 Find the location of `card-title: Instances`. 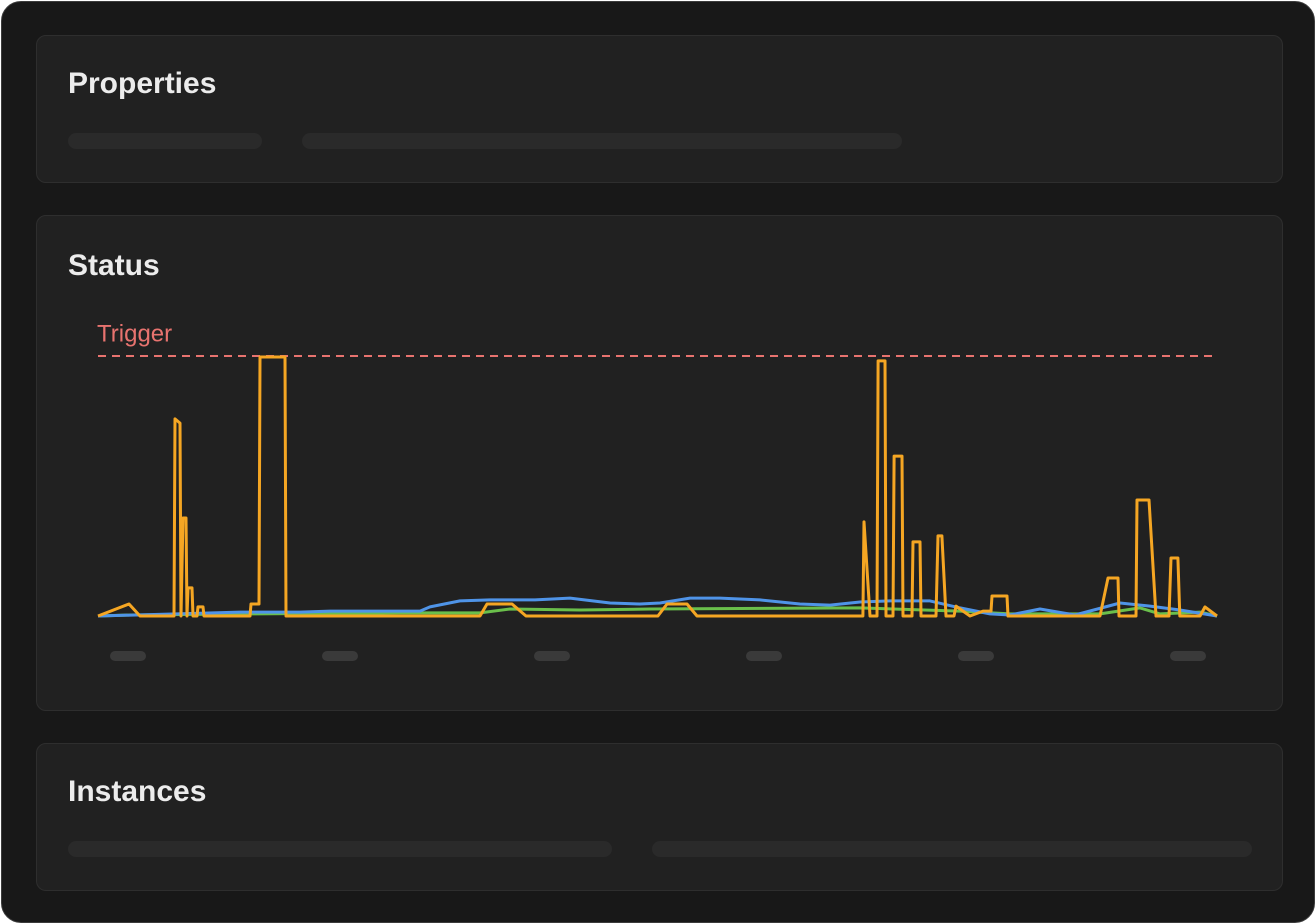

card-title: Instances is located at coordinates (137, 791).